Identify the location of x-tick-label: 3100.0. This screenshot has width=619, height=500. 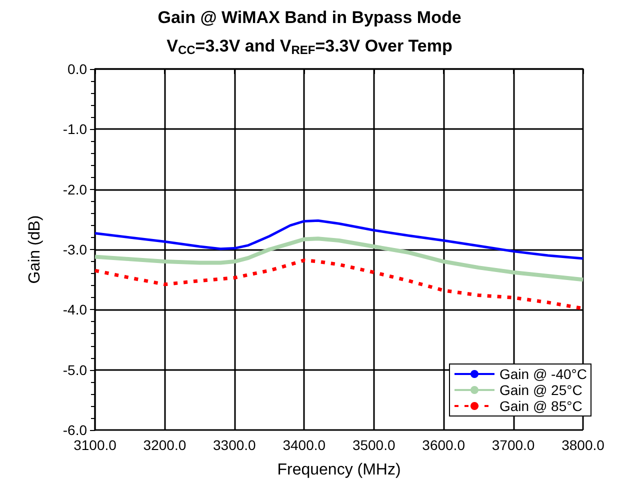
(95, 445).